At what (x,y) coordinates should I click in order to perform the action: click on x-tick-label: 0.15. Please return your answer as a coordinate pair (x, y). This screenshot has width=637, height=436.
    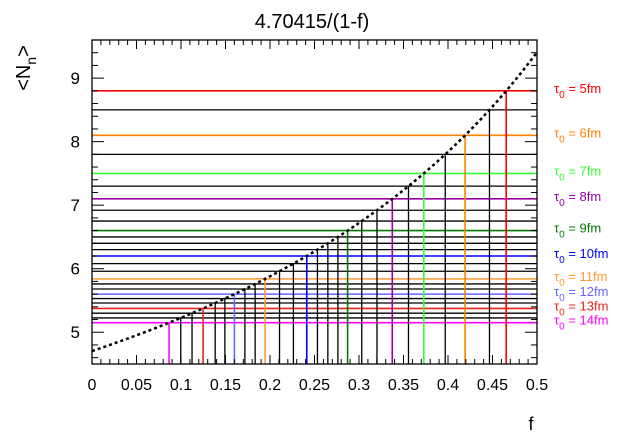
    Looking at the image, I should click on (225, 385).